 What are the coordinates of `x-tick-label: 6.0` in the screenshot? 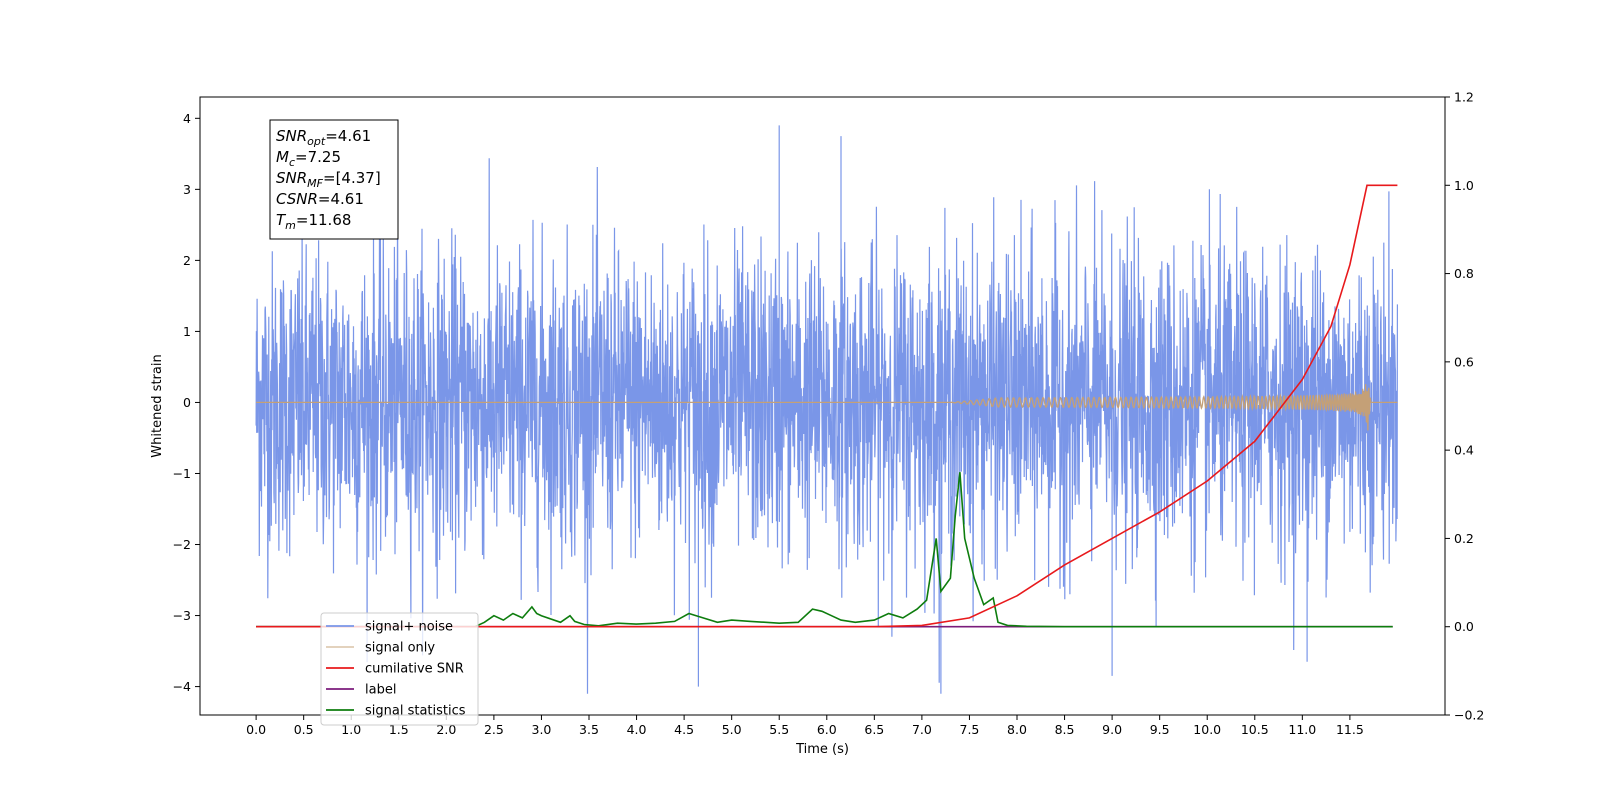 It's located at (827, 729).